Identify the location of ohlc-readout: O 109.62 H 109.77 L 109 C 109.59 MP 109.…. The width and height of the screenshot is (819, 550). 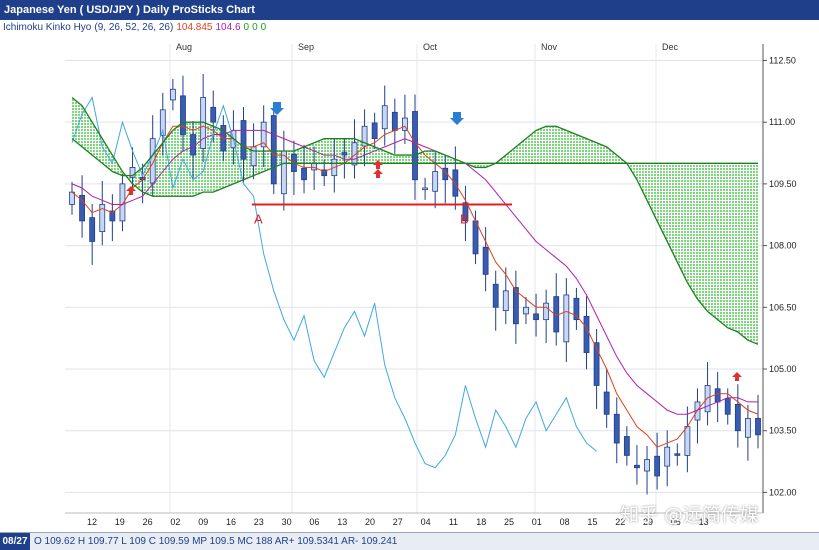
(216, 541).